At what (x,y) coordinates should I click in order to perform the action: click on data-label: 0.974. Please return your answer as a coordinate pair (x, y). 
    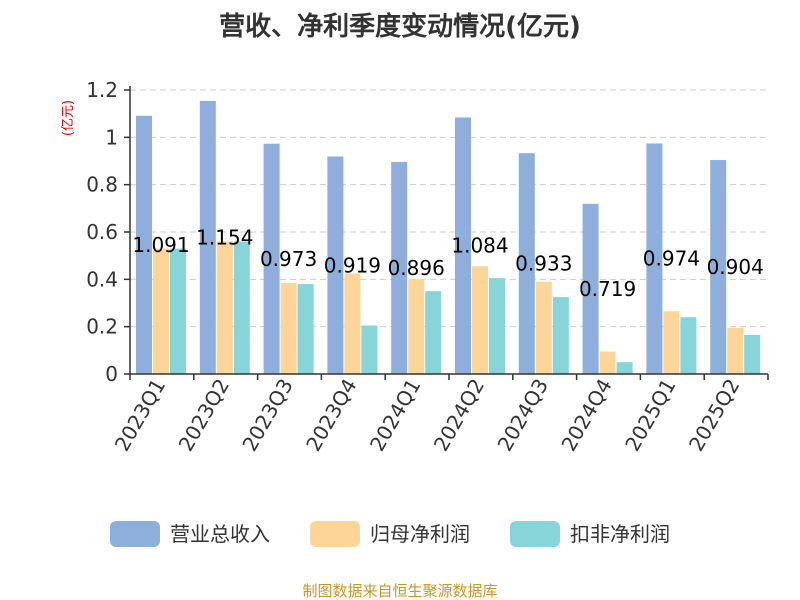
    Looking at the image, I should click on (671, 259).